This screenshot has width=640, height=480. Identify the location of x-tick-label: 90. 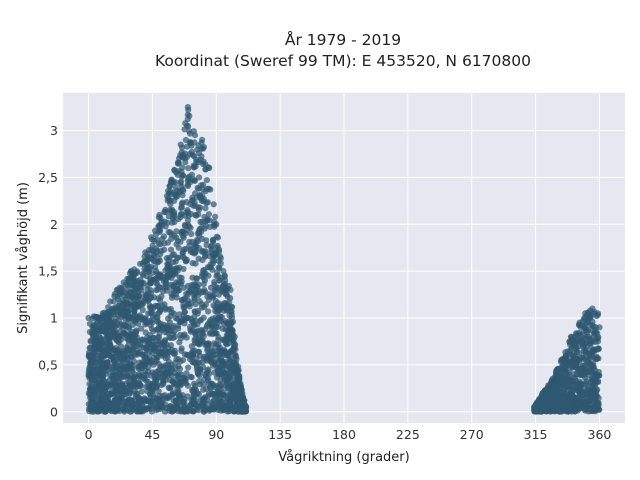
(216, 434).